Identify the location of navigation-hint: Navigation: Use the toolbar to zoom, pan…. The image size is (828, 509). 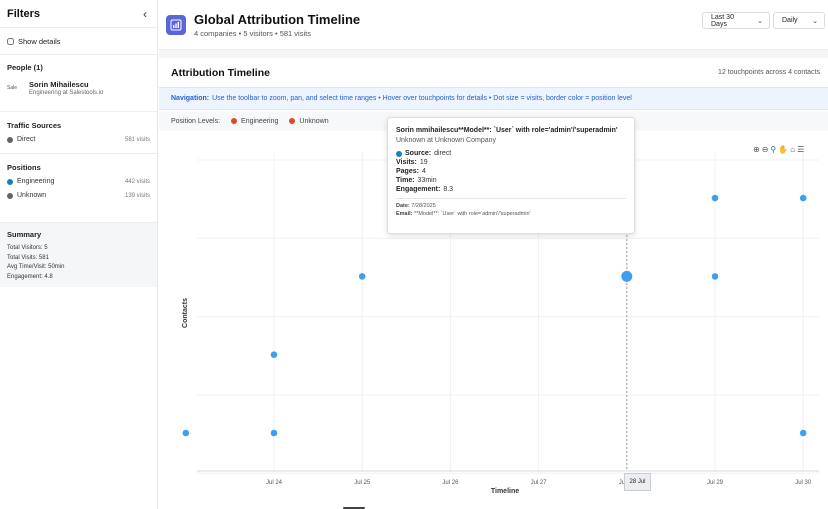
(493, 98).